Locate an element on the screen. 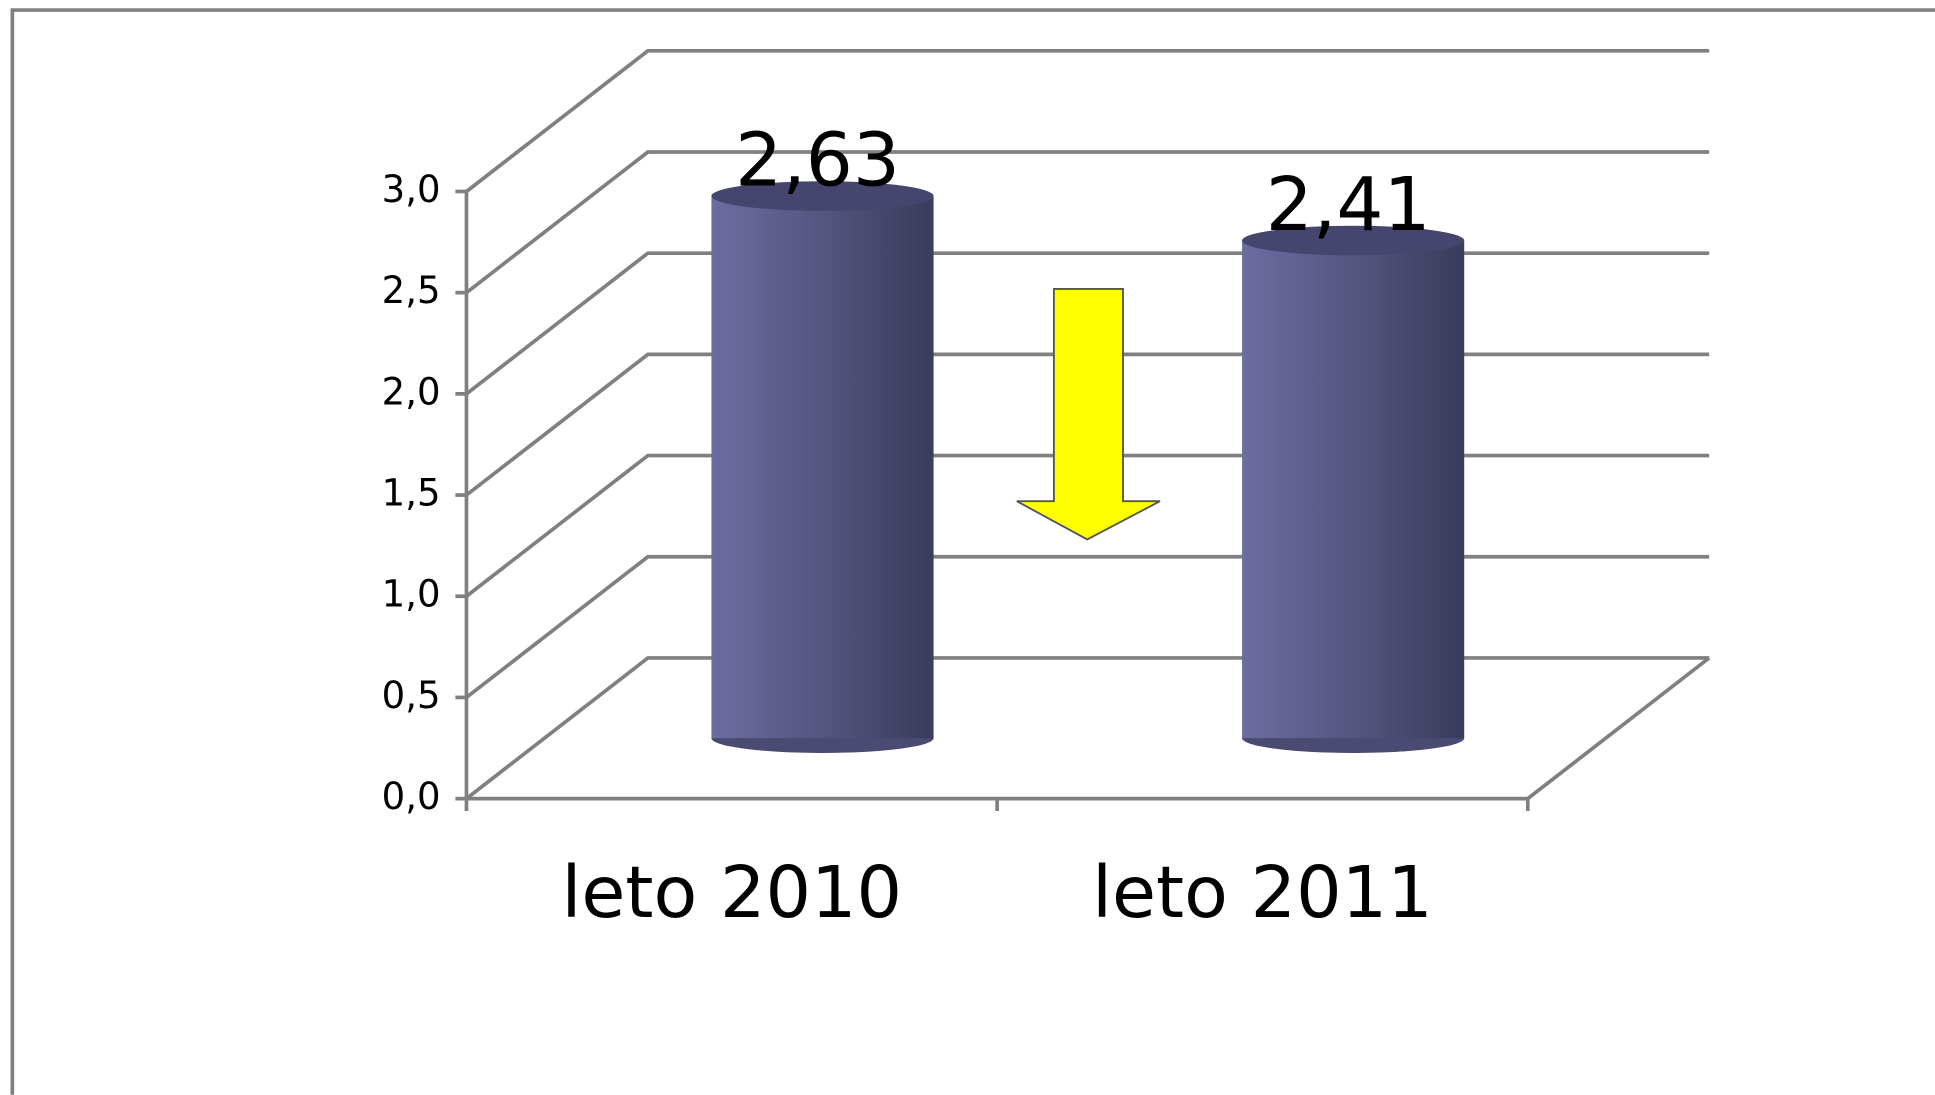 This screenshot has height=1095, width=1935. y-tick-label: 1,5 is located at coordinates (411, 493).